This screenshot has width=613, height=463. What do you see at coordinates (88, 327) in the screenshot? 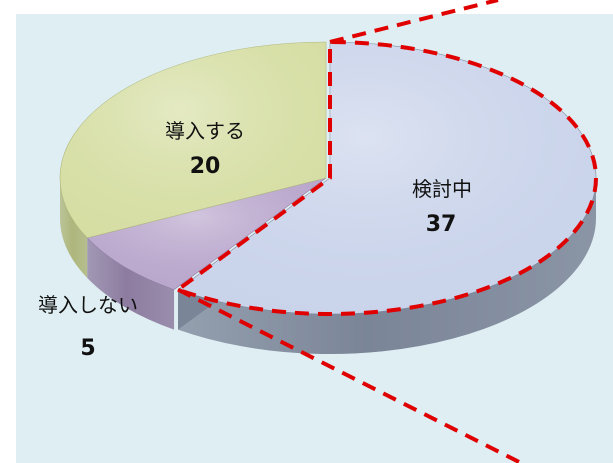
I see `slice-label-dounyuu-shinai: 導入しない 5` at bounding box center [88, 327].